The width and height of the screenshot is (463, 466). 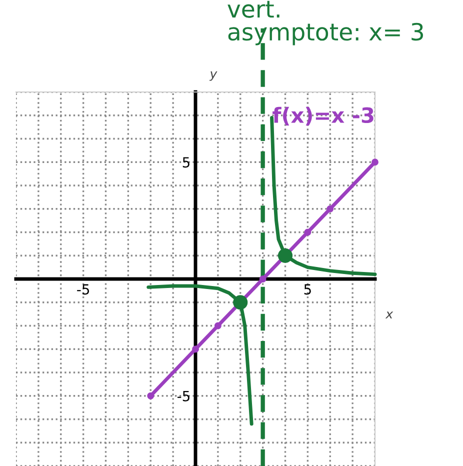 I want to click on series-label: f(x)=x -3, so click(x=323, y=116).